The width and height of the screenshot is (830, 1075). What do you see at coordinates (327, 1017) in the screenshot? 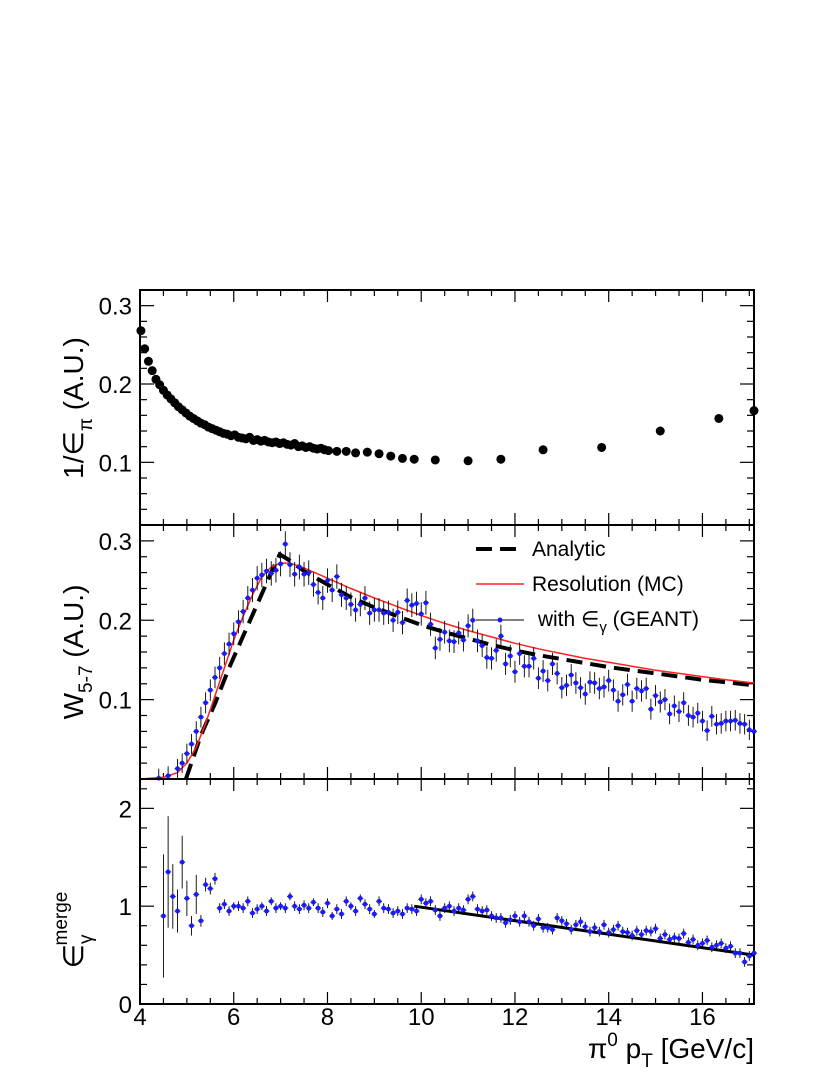
I see `x-tick-label: 8` at bounding box center [327, 1017].